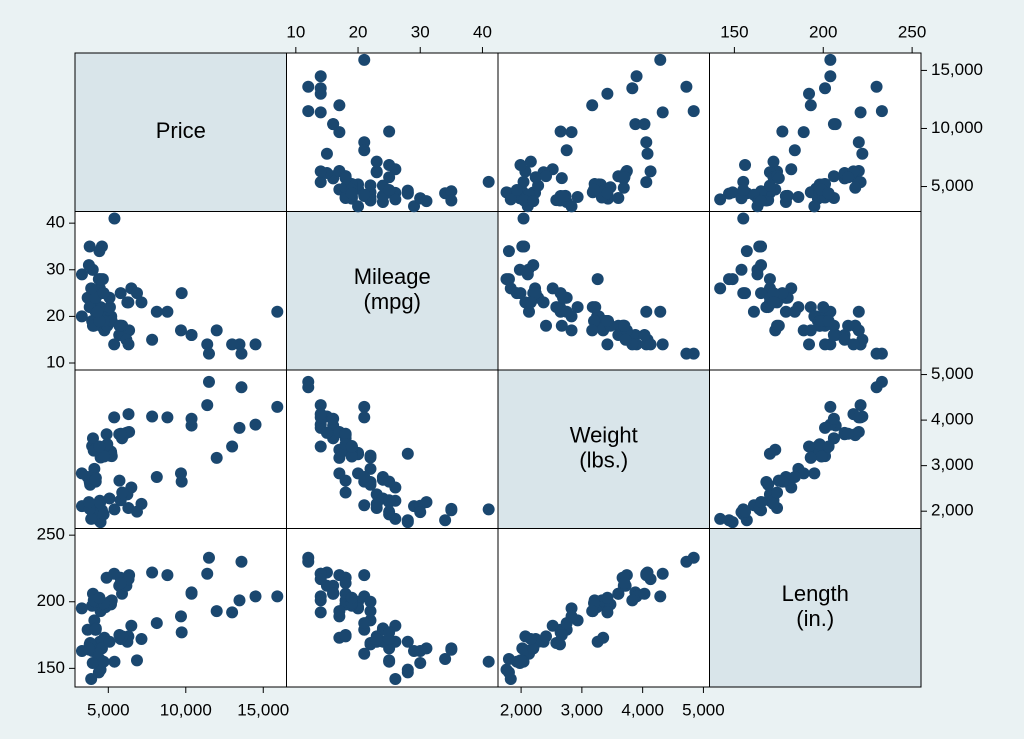 This screenshot has height=739, width=1024. I want to click on y-tick-label: 40, so click(55, 222).